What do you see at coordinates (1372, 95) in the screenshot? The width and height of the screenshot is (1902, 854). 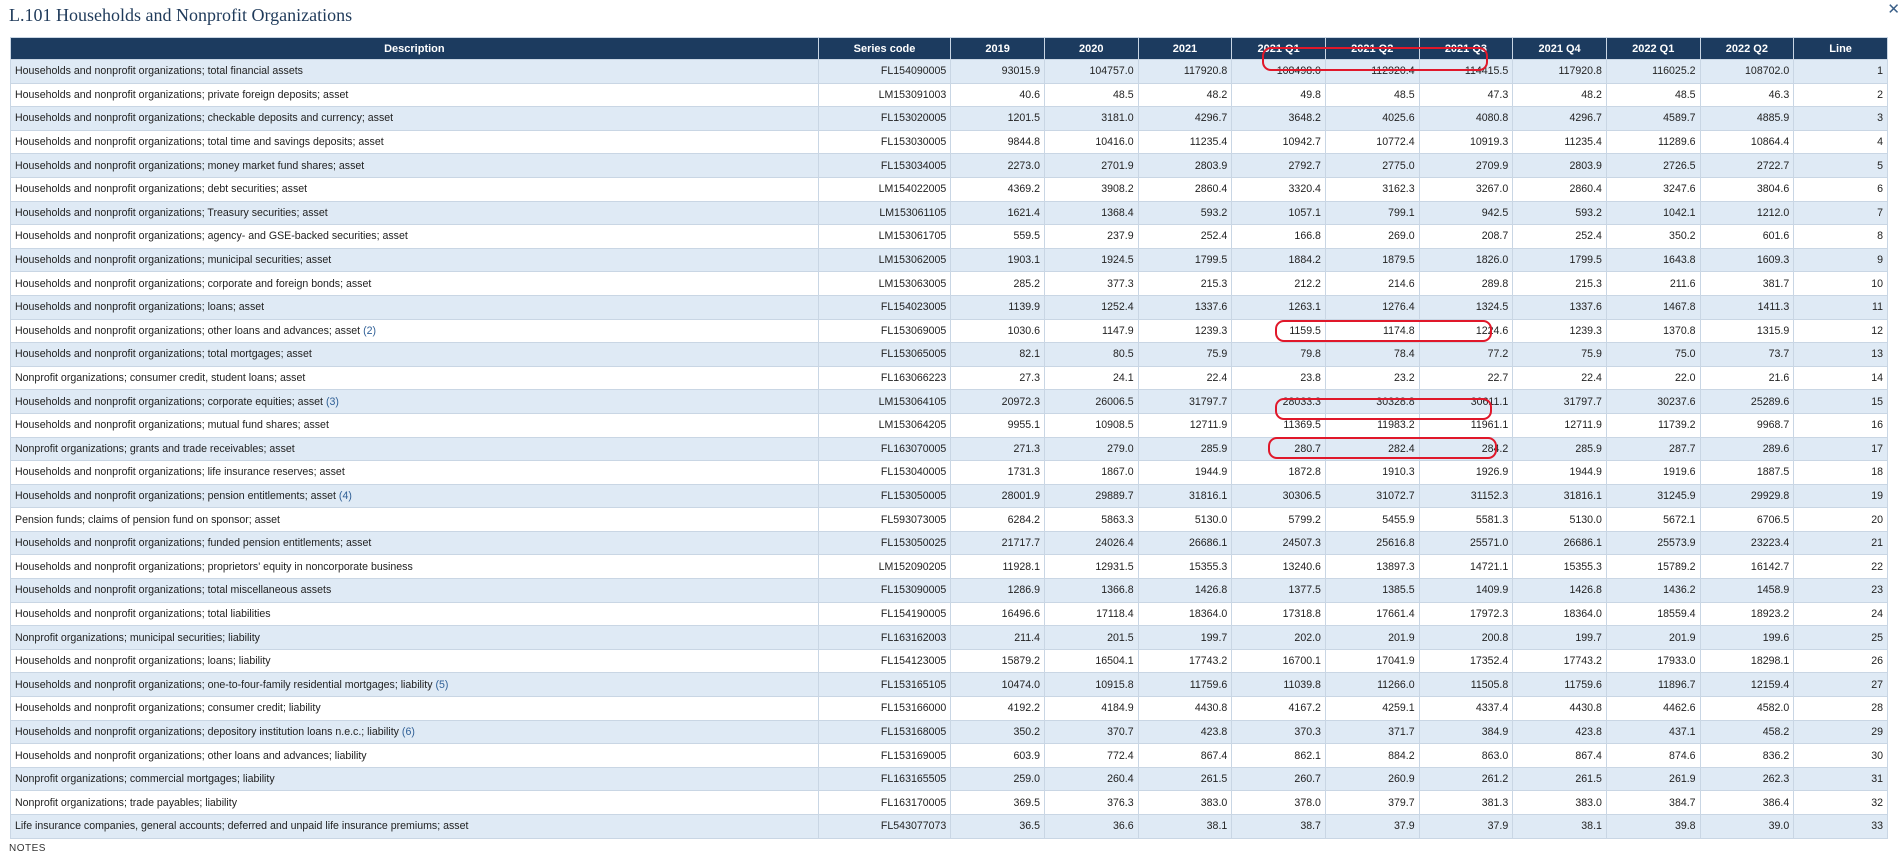 I see `value-cell: 48.5` at bounding box center [1372, 95].